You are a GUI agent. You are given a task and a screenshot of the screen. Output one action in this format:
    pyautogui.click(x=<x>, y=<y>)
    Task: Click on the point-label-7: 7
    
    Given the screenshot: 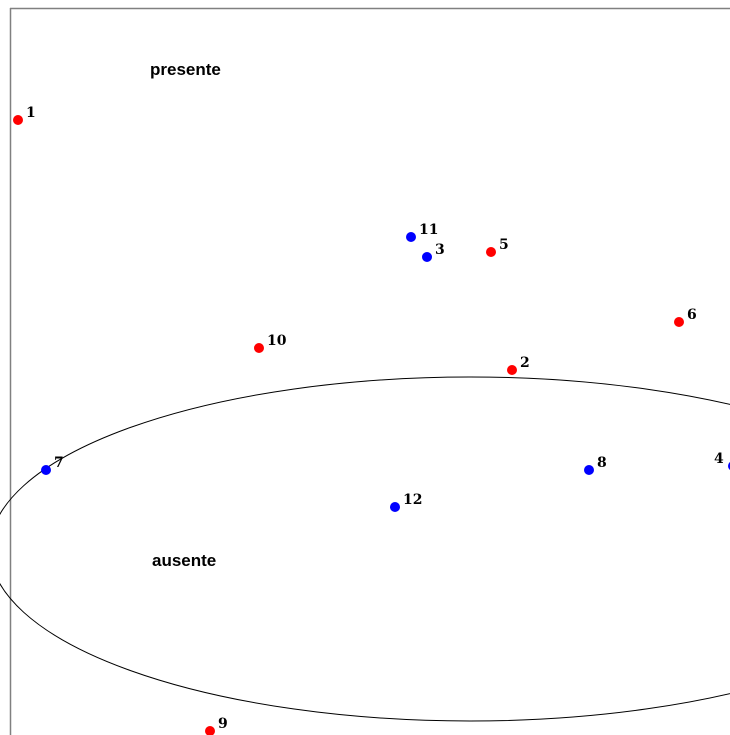 What is the action you would take?
    pyautogui.click(x=59, y=463)
    